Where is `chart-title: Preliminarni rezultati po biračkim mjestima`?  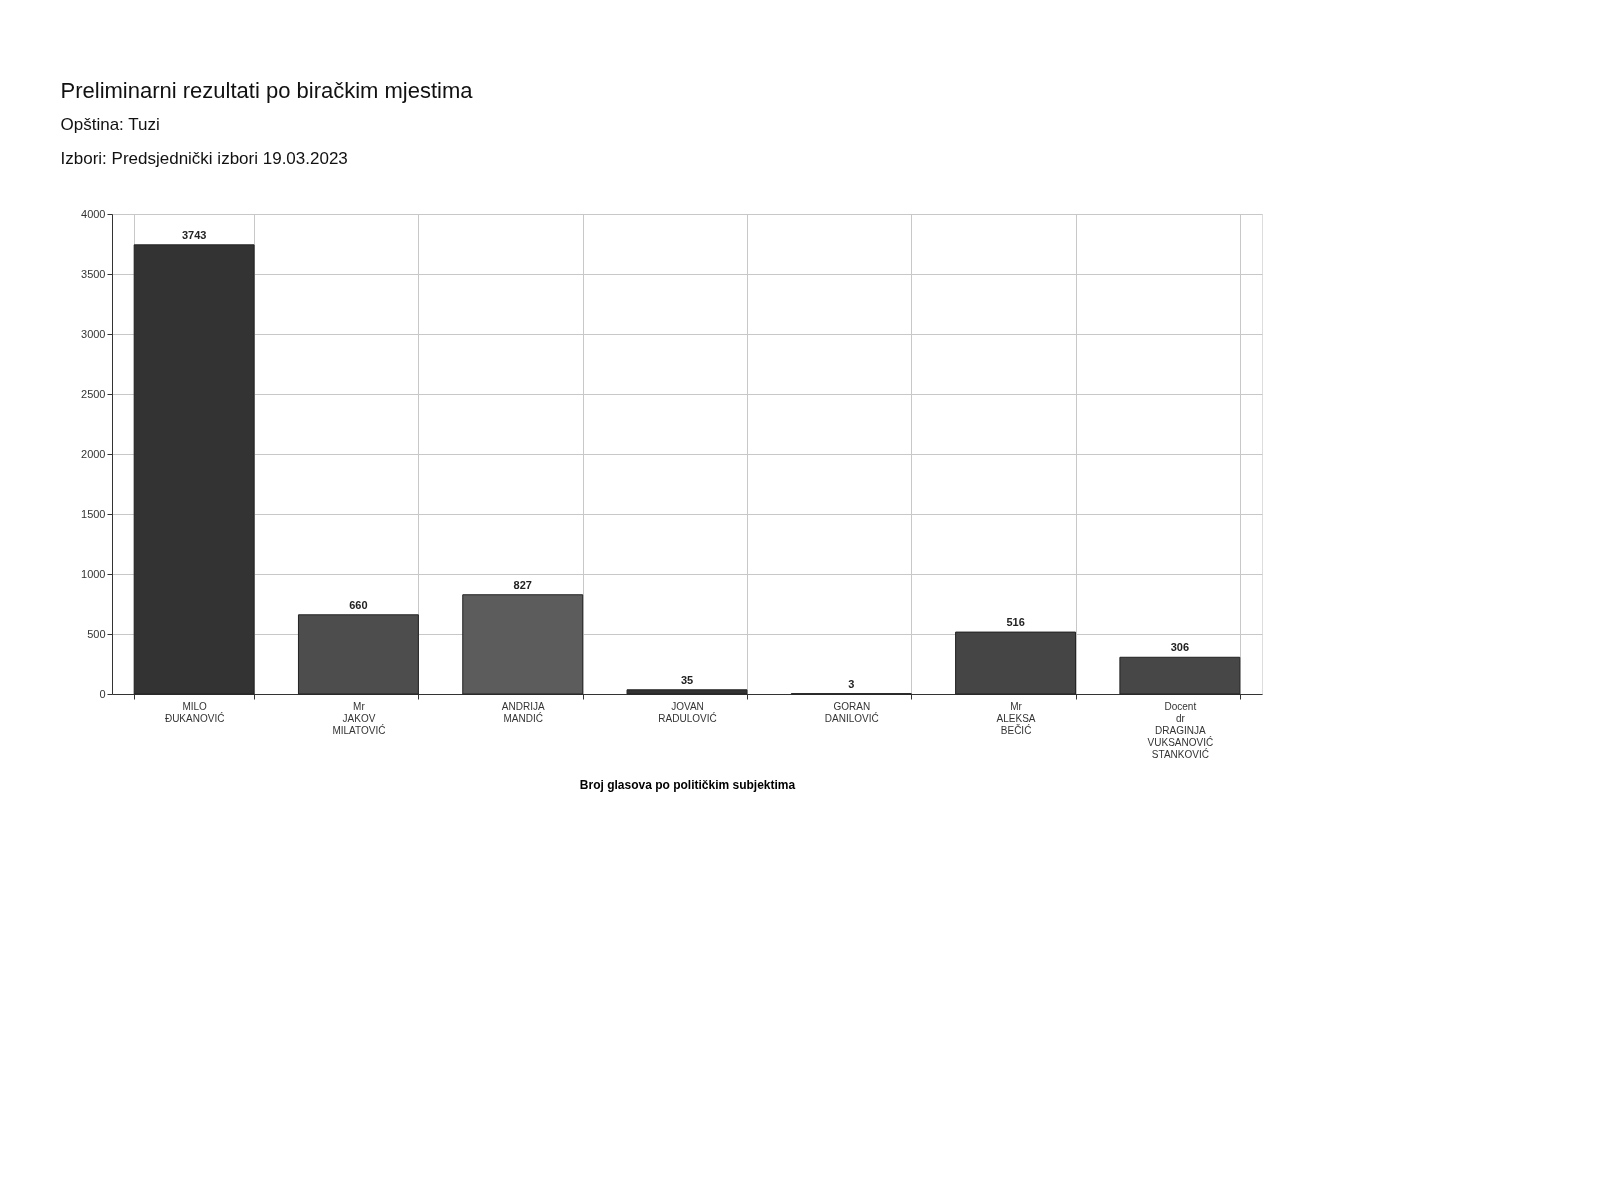 chart-title: Preliminarni rezultati po biračkim mjestima is located at coordinates (267, 90).